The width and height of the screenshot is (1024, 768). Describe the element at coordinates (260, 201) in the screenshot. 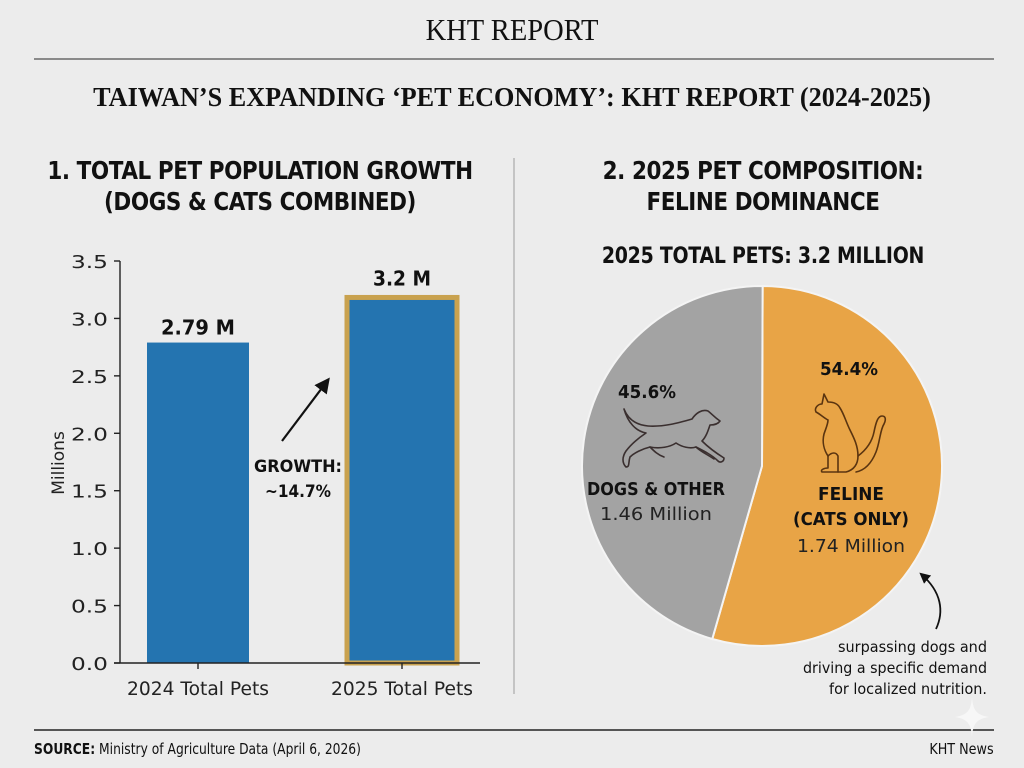

I see `section1-title-line2: (DOGS & CATS COMBINED)` at that location.